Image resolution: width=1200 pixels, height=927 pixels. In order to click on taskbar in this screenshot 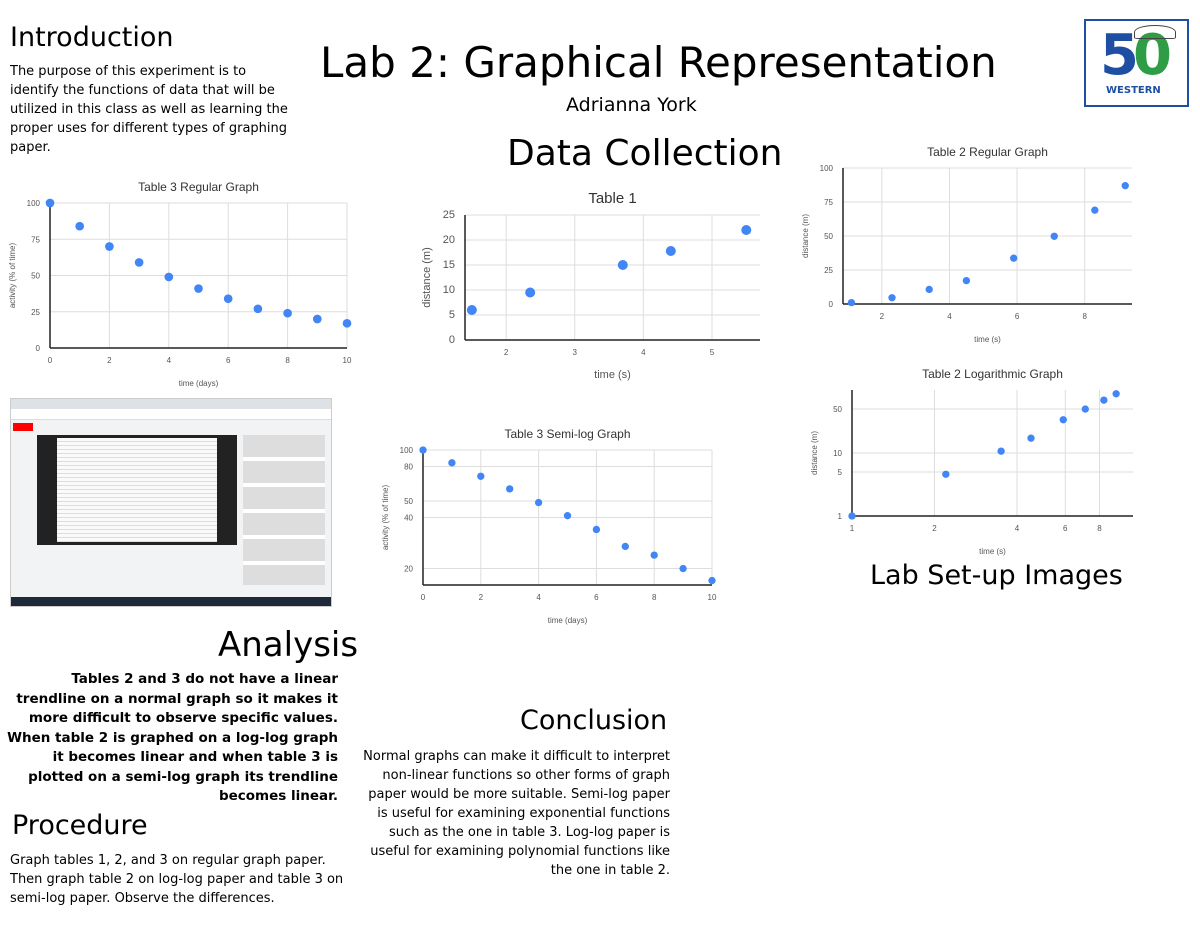, I will do `click(171, 601)`.